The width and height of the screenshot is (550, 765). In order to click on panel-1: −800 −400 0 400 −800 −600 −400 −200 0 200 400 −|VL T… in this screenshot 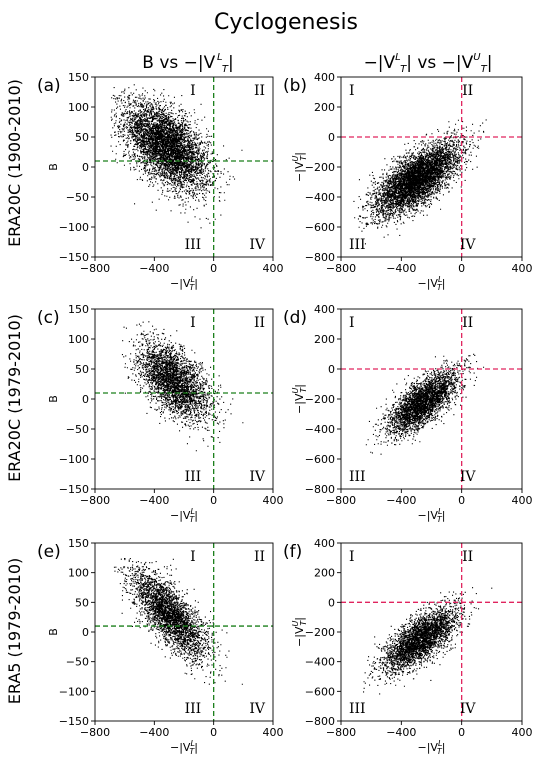, I will do `click(408, 181)`.